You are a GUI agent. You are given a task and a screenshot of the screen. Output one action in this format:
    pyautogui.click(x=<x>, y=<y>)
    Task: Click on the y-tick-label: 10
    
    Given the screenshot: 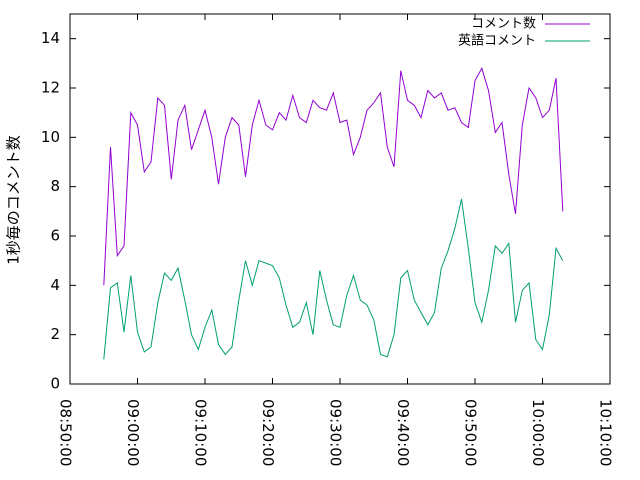 What is the action you would take?
    pyautogui.click(x=50, y=137)
    